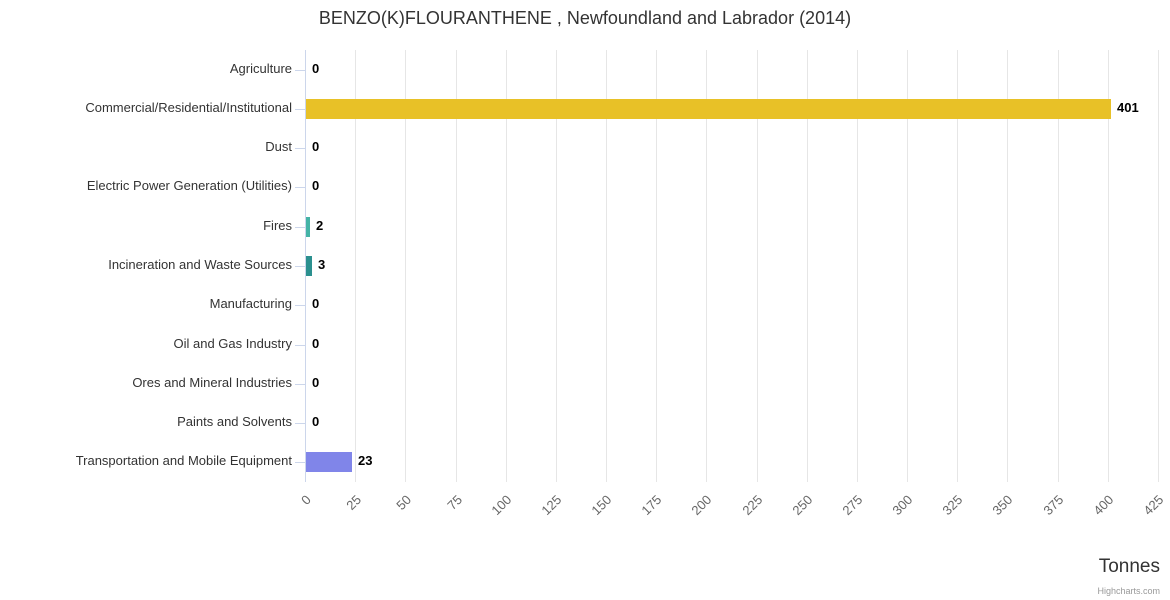  I want to click on x-tick-label-text: 100, so click(501, 505).